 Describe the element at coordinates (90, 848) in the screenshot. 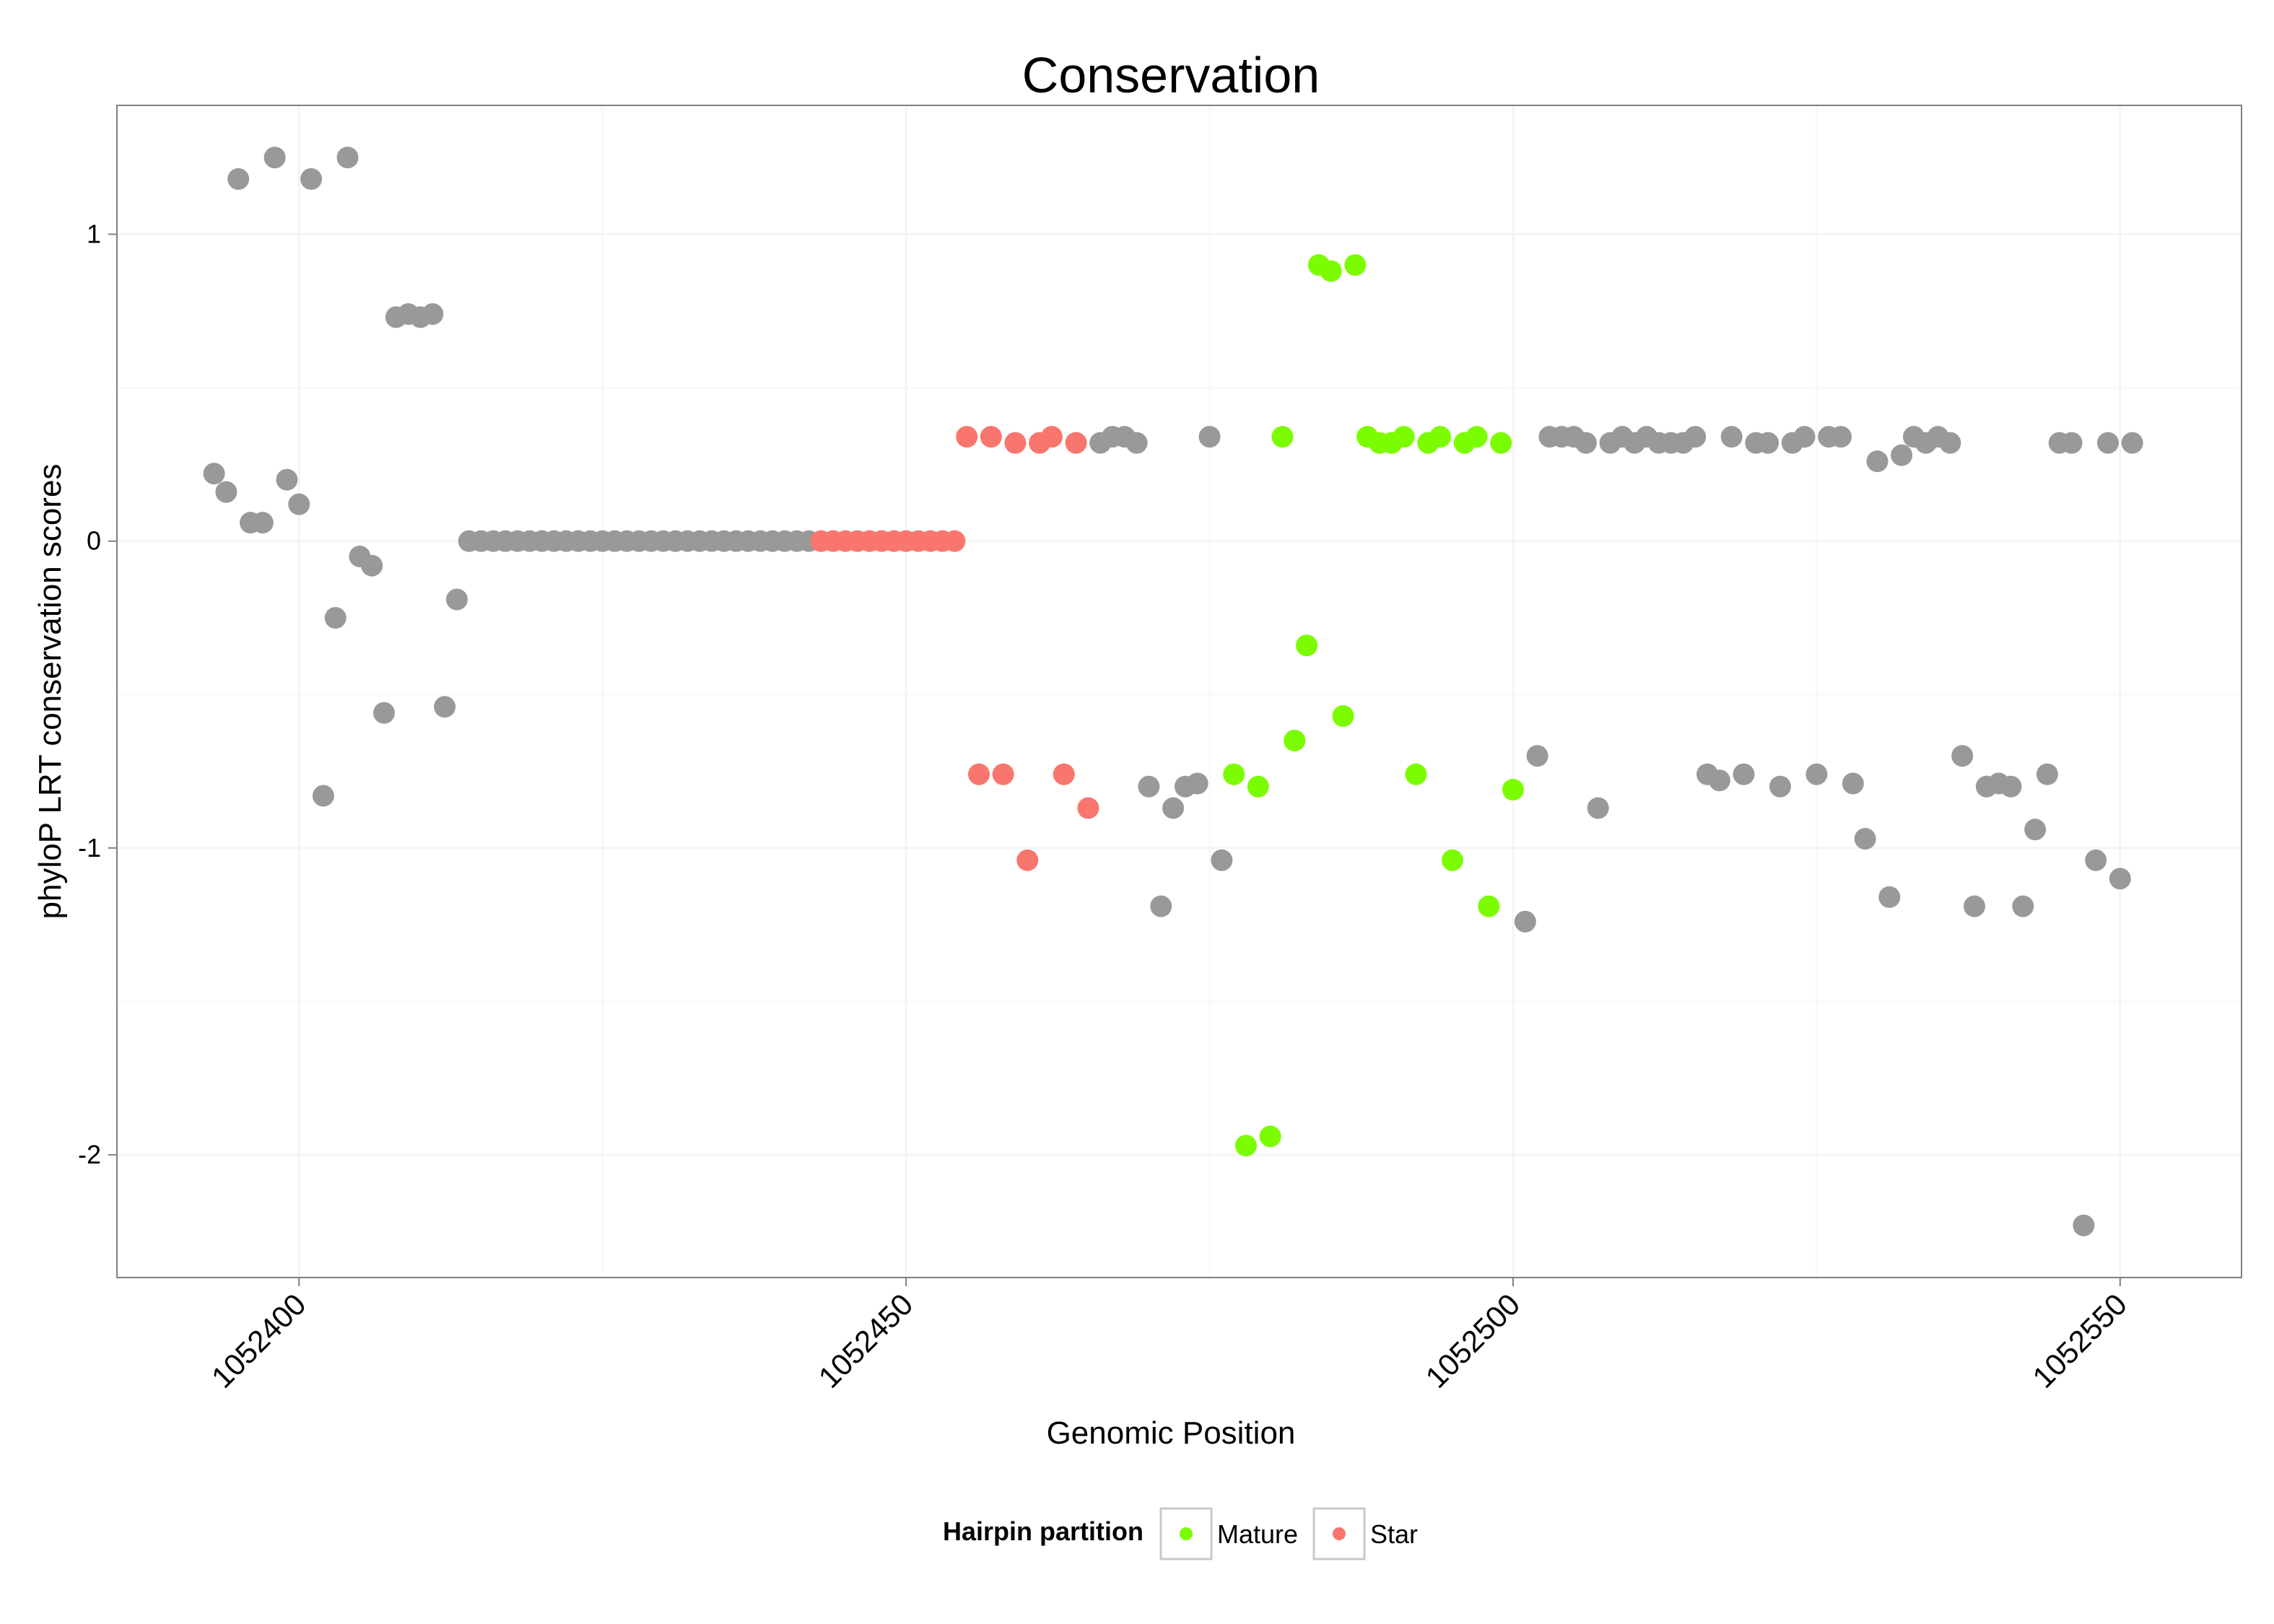

I see `y-tick-label: -1` at that location.